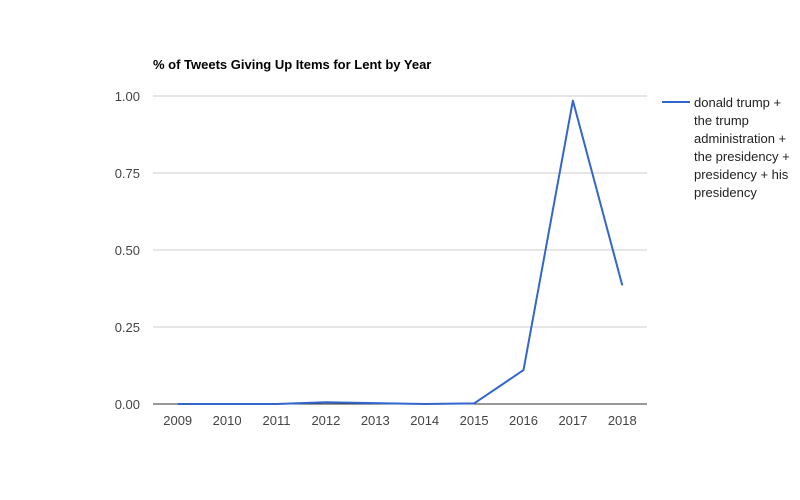  I want to click on y-tick-label: 1.00, so click(127, 96).